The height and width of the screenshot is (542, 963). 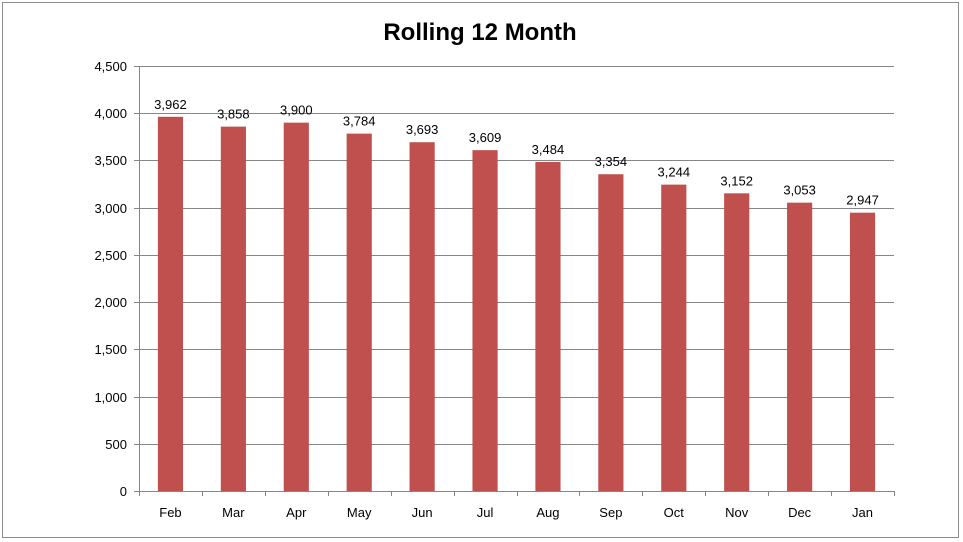 I want to click on y-tick-label: 3,000, so click(x=110, y=208).